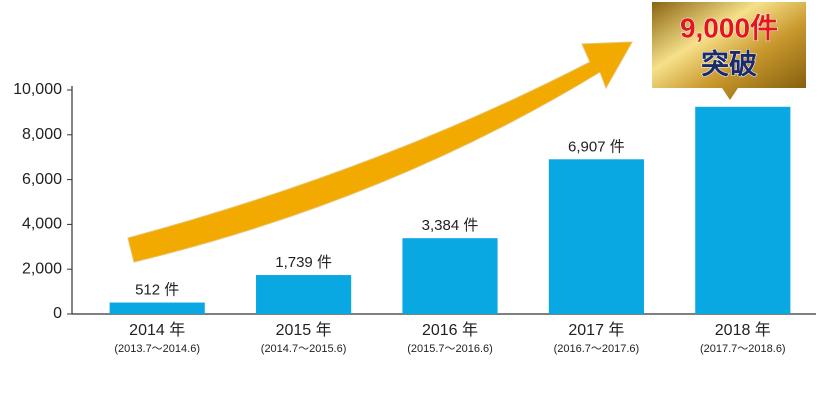  I want to click on value-label: 512 件, so click(157, 289).